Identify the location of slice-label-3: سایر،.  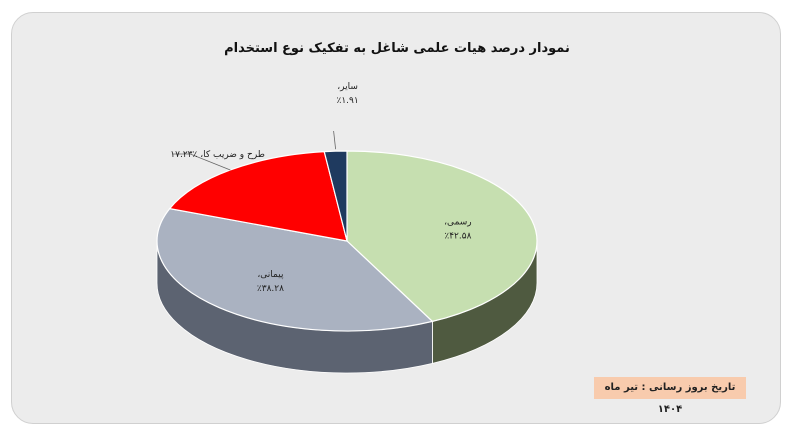
(347, 87).